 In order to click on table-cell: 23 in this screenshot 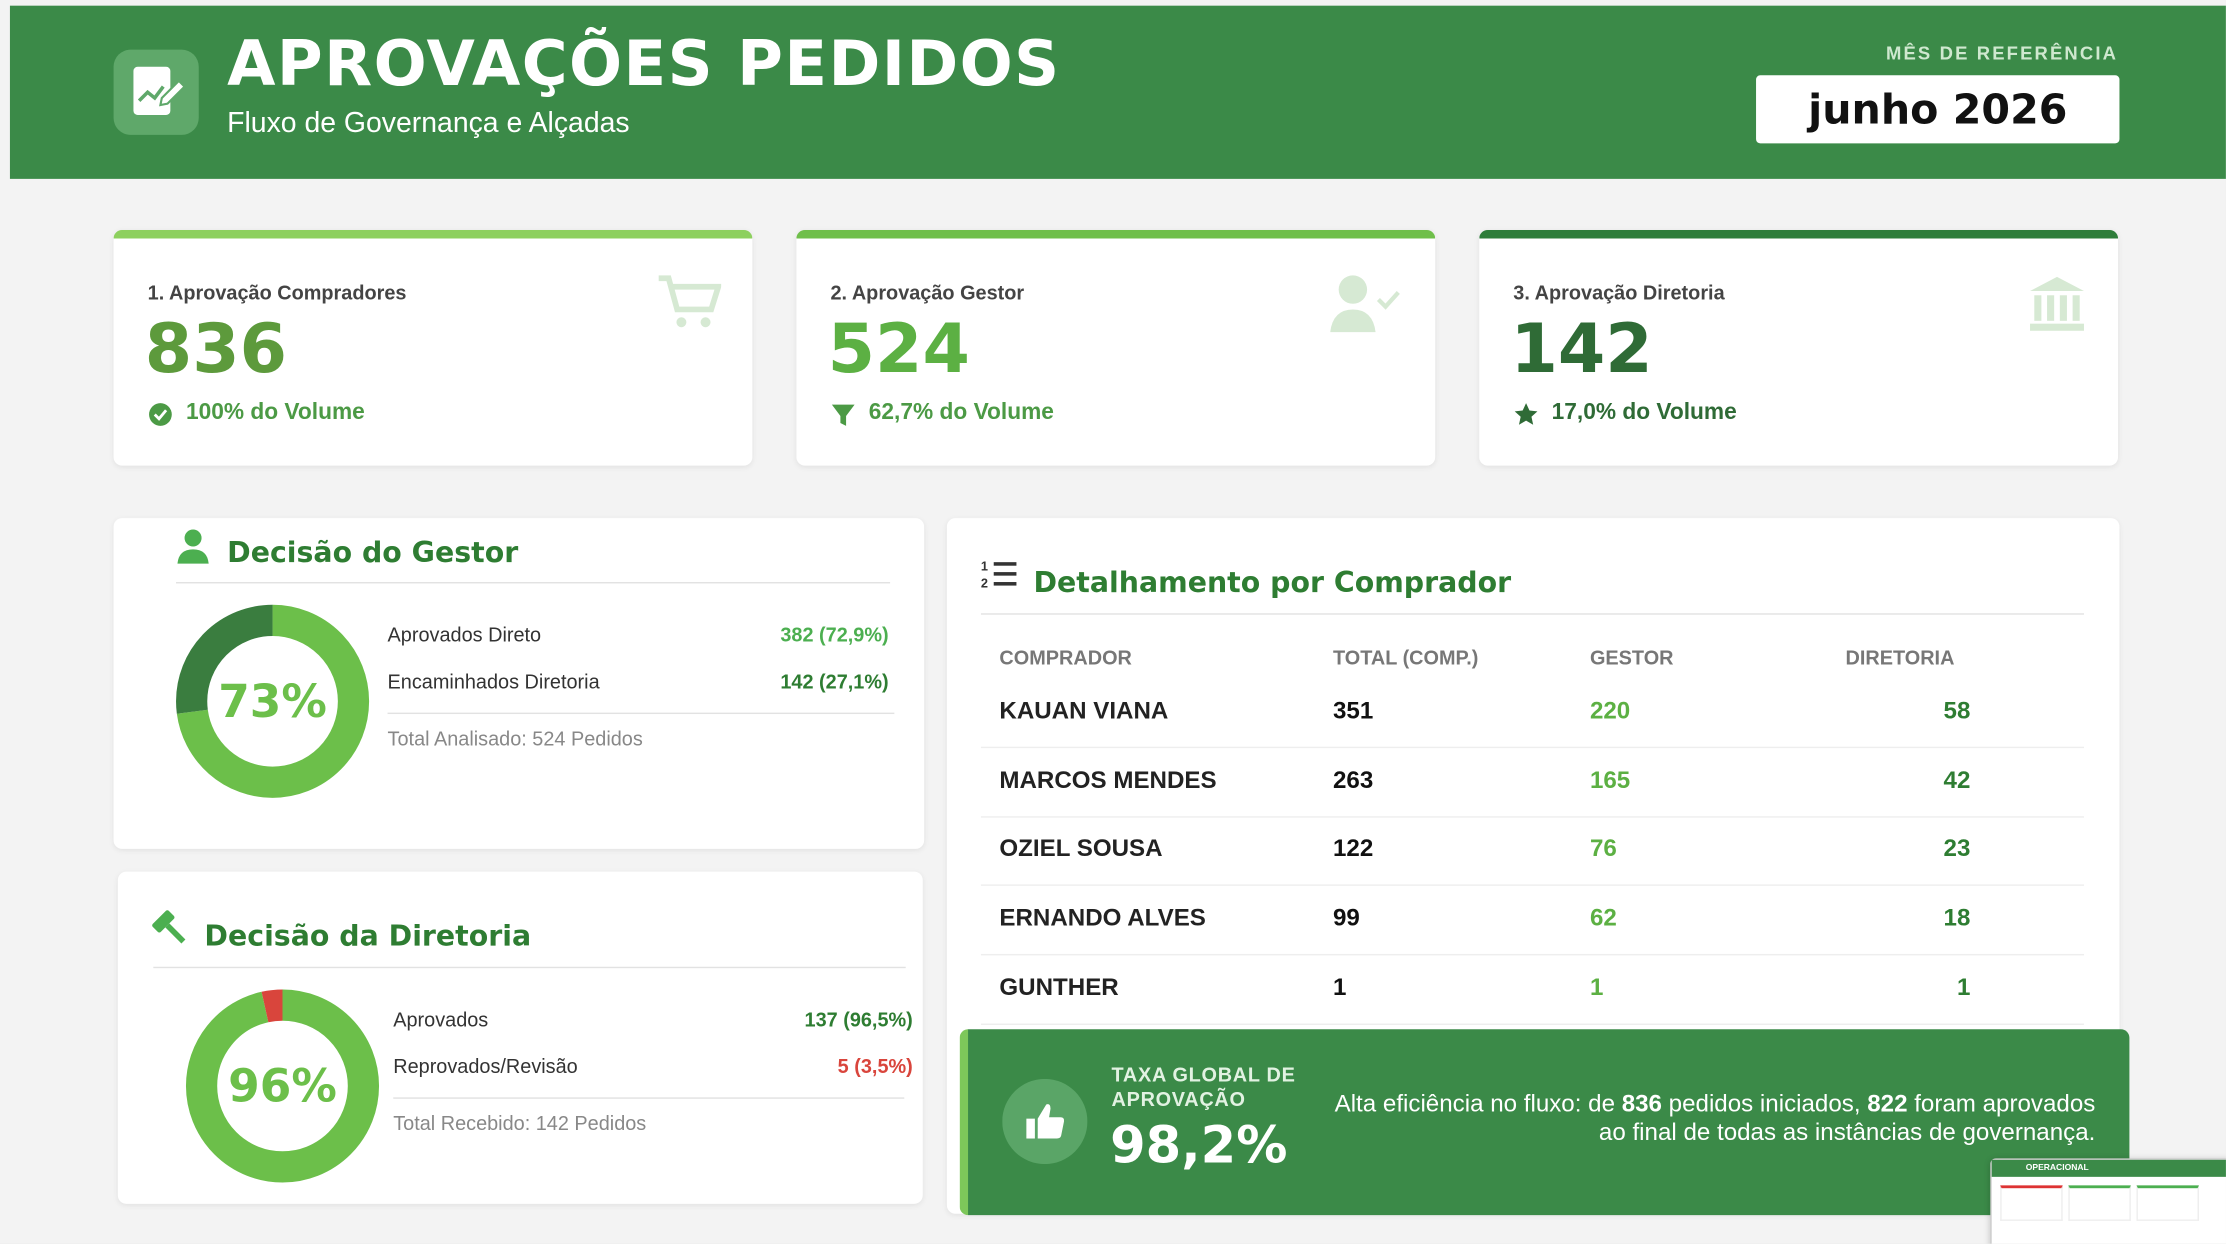, I will do `click(1957, 849)`.